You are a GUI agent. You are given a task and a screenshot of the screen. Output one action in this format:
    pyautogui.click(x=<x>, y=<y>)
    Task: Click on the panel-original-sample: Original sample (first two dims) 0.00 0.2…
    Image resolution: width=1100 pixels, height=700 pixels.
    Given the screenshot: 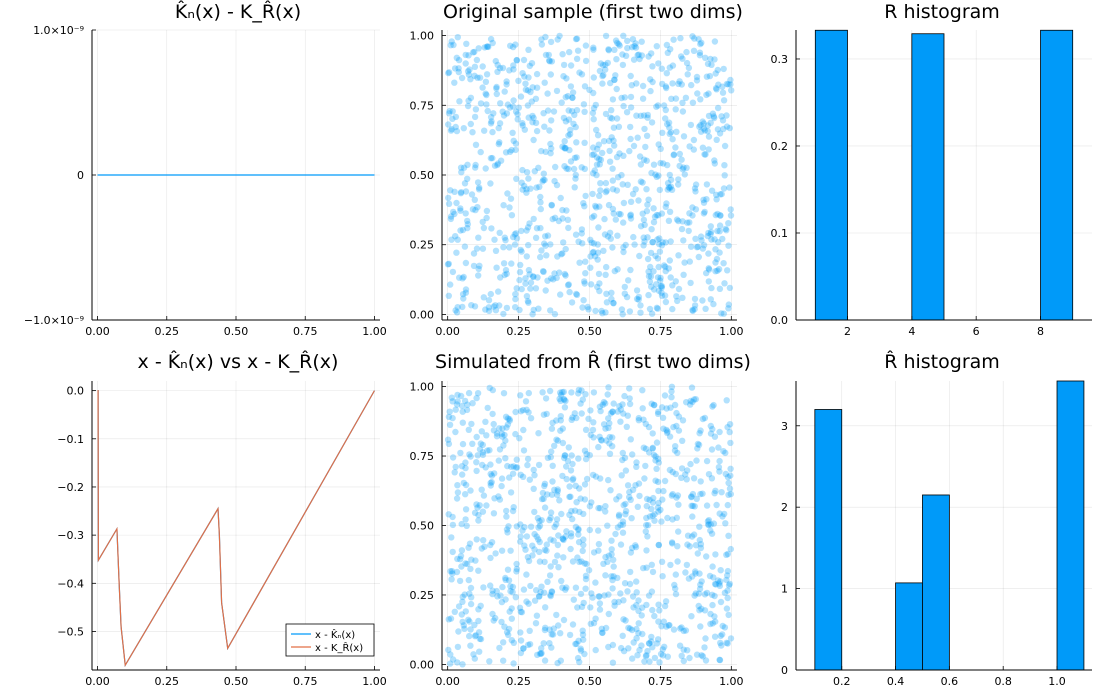 What is the action you would take?
    pyautogui.click(x=577, y=169)
    